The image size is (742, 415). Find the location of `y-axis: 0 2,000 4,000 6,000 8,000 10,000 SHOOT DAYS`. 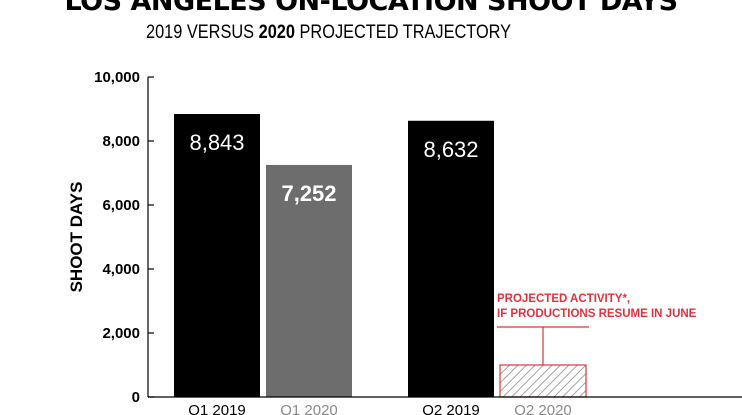

y-axis: 0 2,000 4,000 6,000 8,000 10,000 SHOOT DAYS is located at coordinates (110, 237).